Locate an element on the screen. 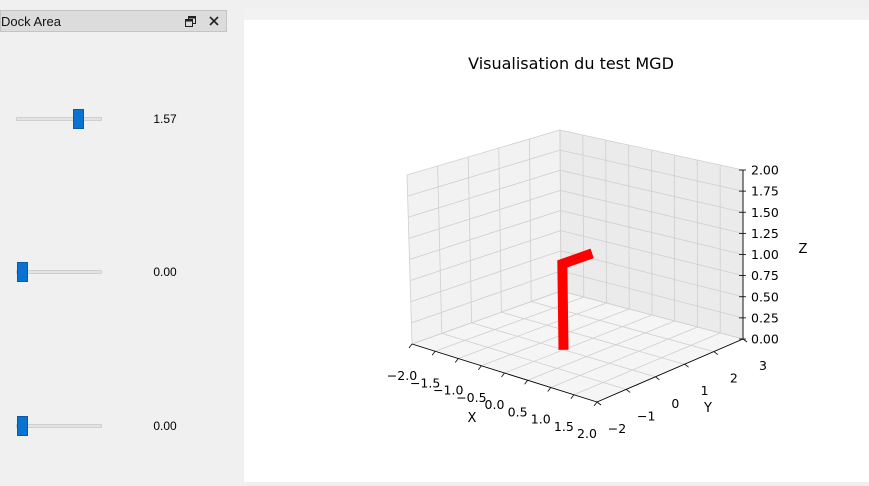 The height and width of the screenshot is (486, 869). toolbar-strip is located at coordinates (556, 14).